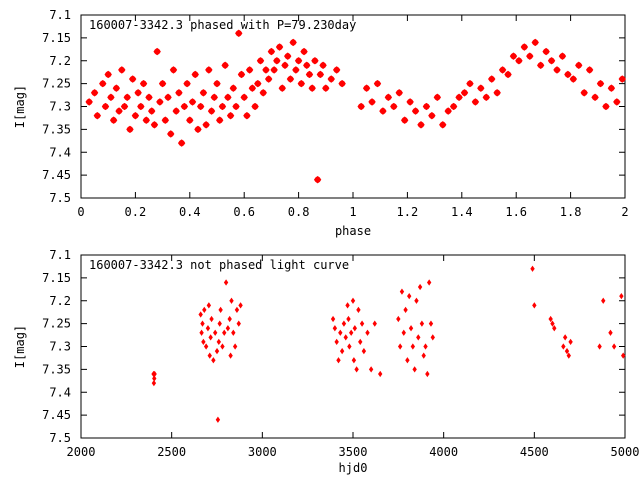 This screenshot has height=480, width=640. What do you see at coordinates (625, 452) in the screenshot?
I see `x-tick-label: 5000` at bounding box center [625, 452].